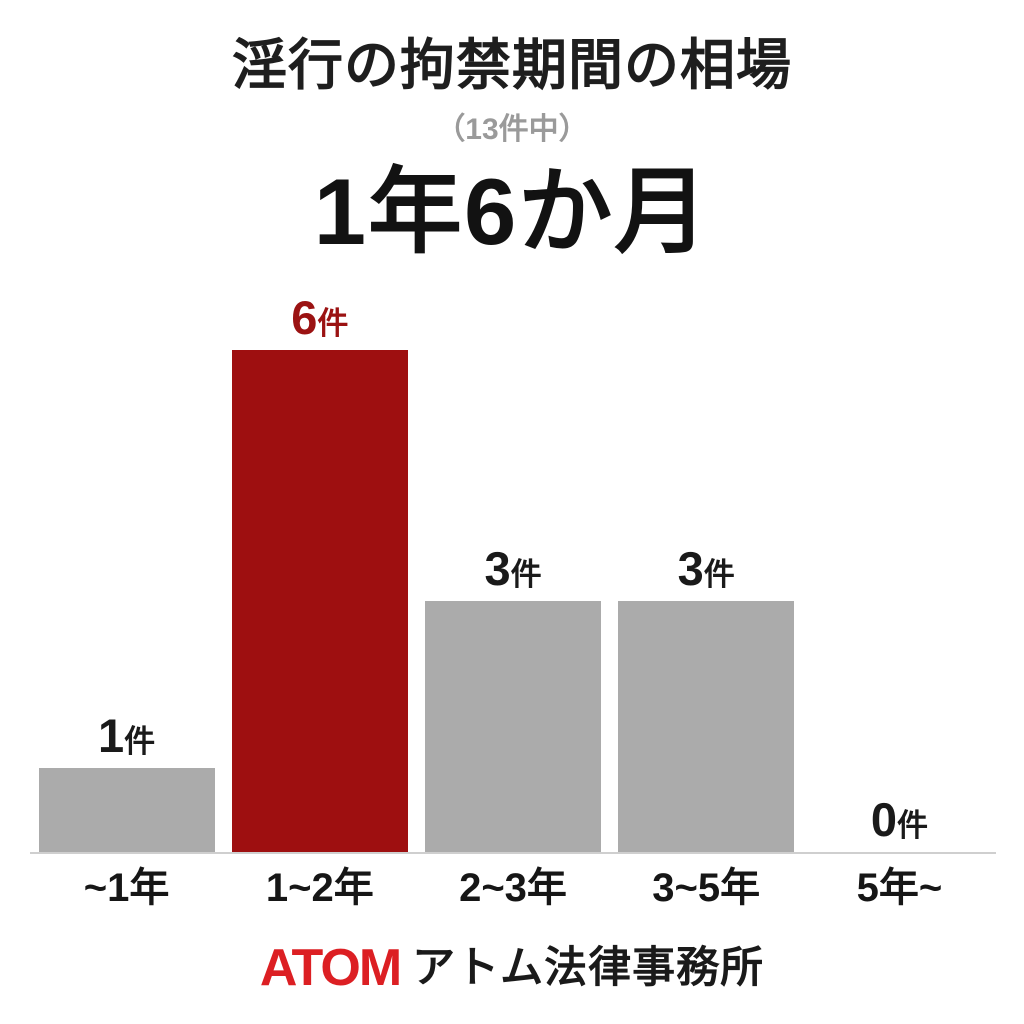  I want to click on x-axis-label: 1~2年, so click(319, 888).